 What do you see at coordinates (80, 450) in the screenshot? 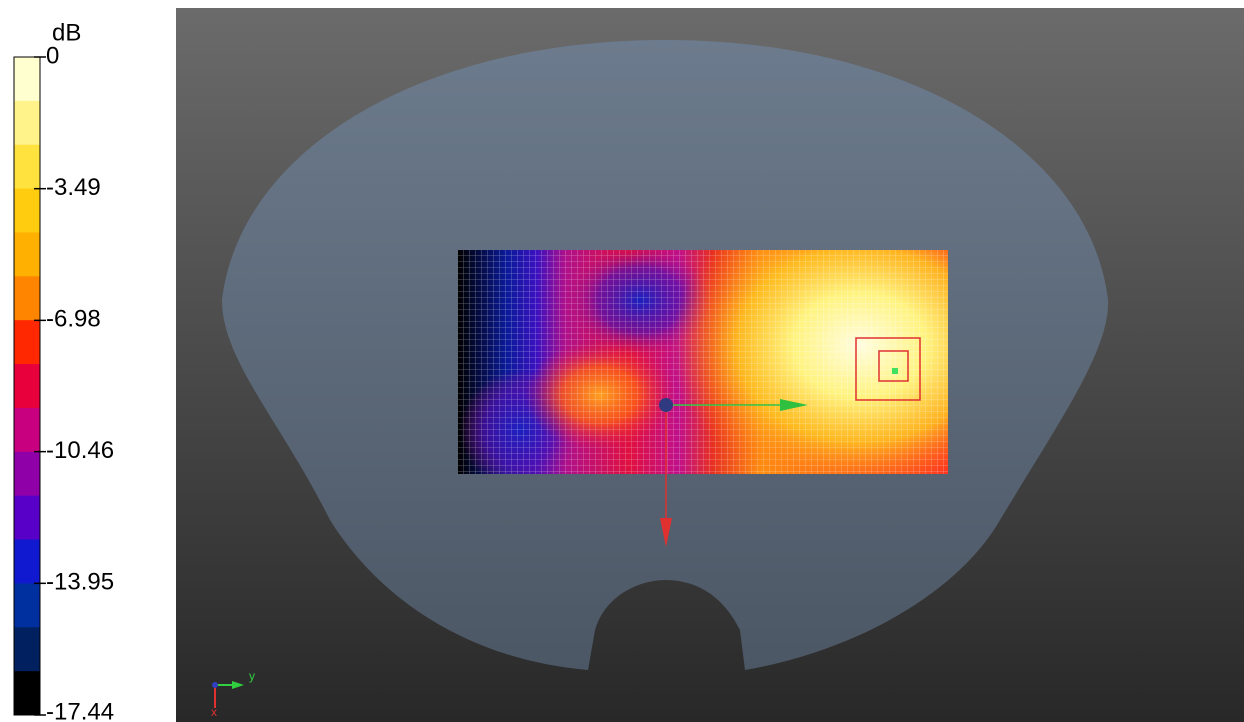
I see `colorbar-tick-label: -10.46` at bounding box center [80, 450].